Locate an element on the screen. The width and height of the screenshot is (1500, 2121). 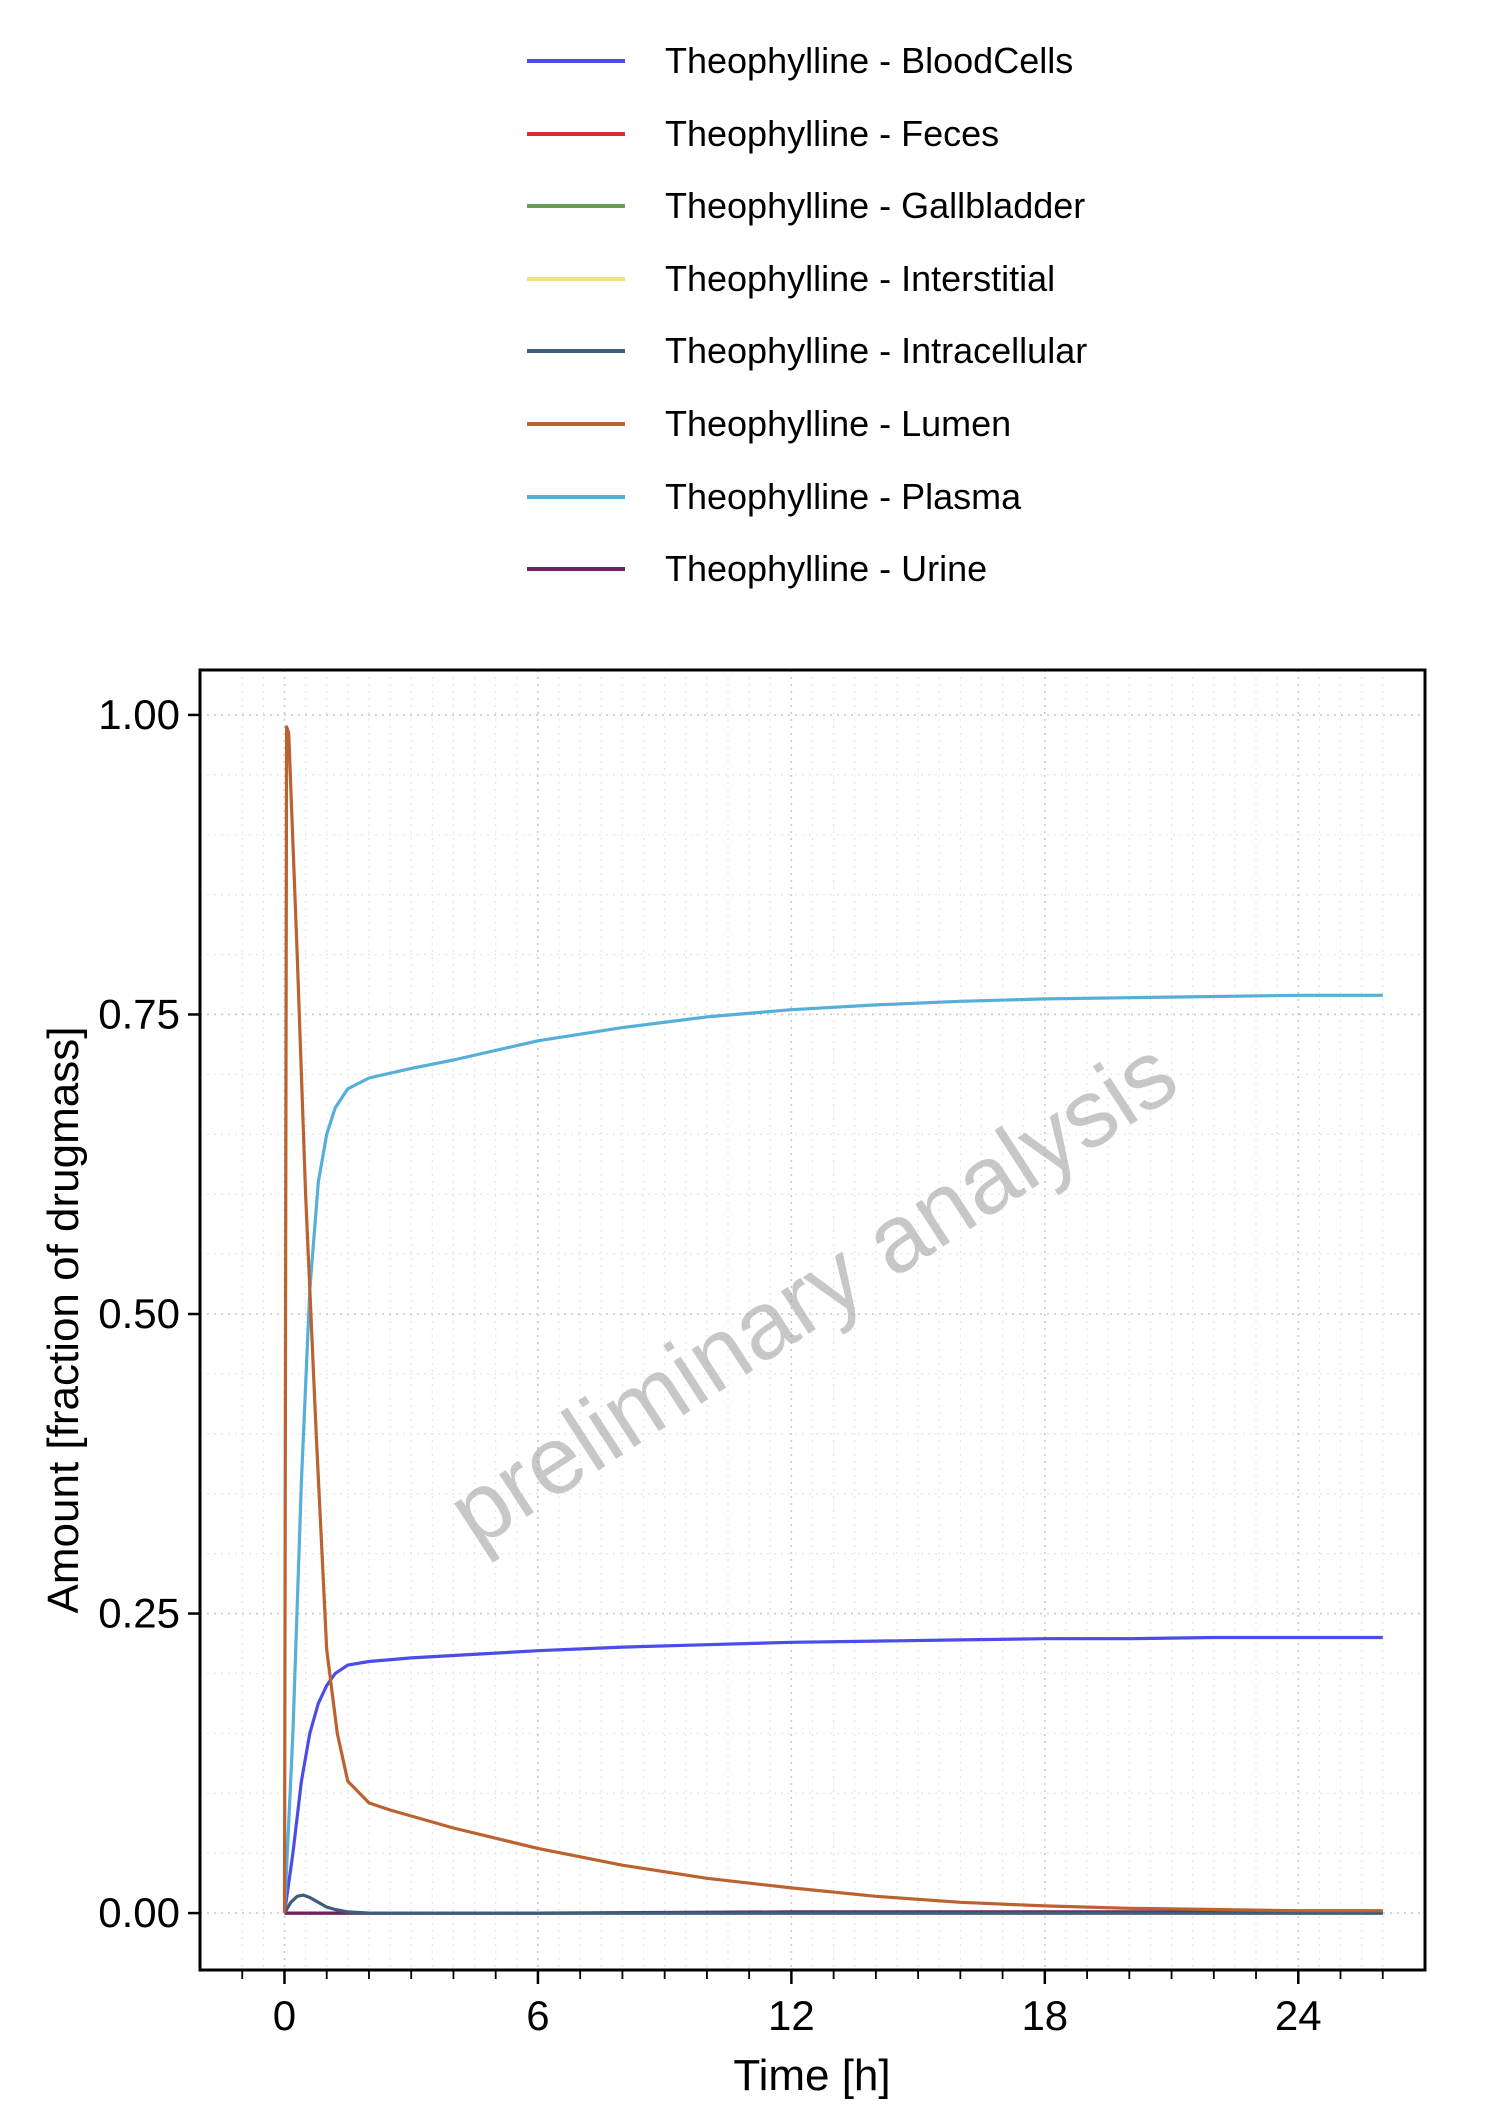
x-tick-label: 0 is located at coordinates (284, 2015).